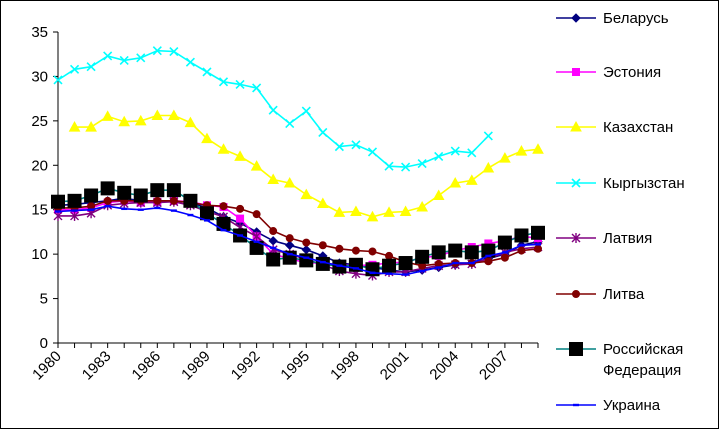  What do you see at coordinates (636, 18) in the screenshot?
I see `legend-label: Беларусь` at bounding box center [636, 18].